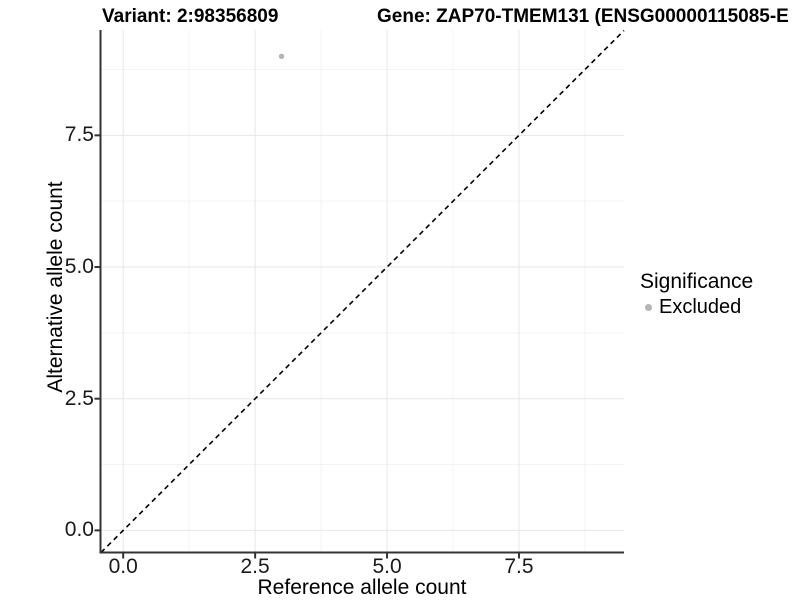 This screenshot has height=600, width=800. Describe the element at coordinates (696, 294) in the screenshot. I see `legend: Significance Excluded` at that location.